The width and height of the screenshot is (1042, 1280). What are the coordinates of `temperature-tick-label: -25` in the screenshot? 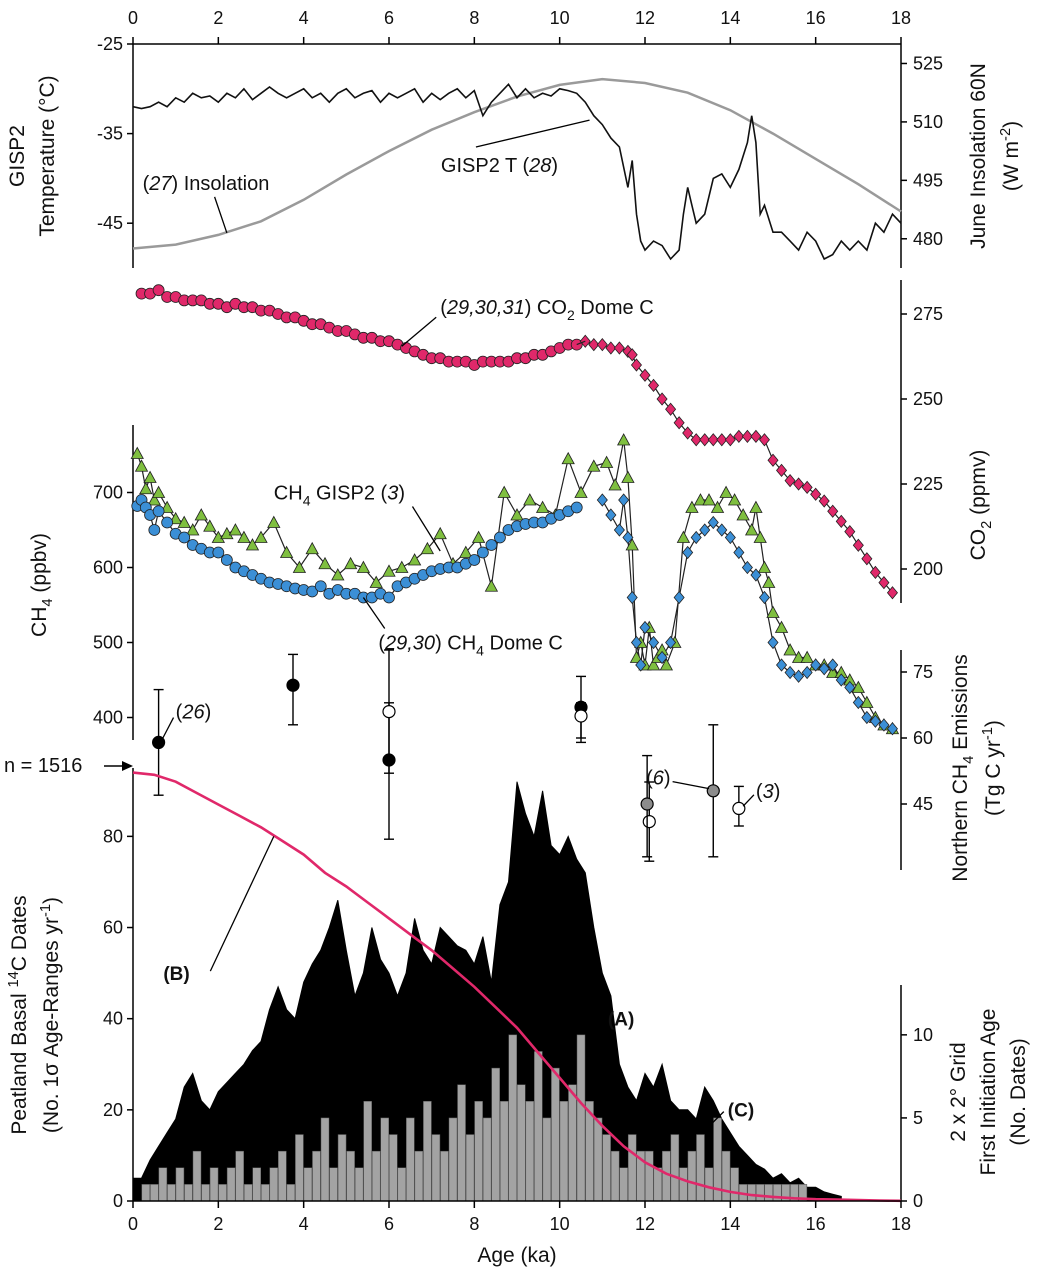 It's located at (110, 44).